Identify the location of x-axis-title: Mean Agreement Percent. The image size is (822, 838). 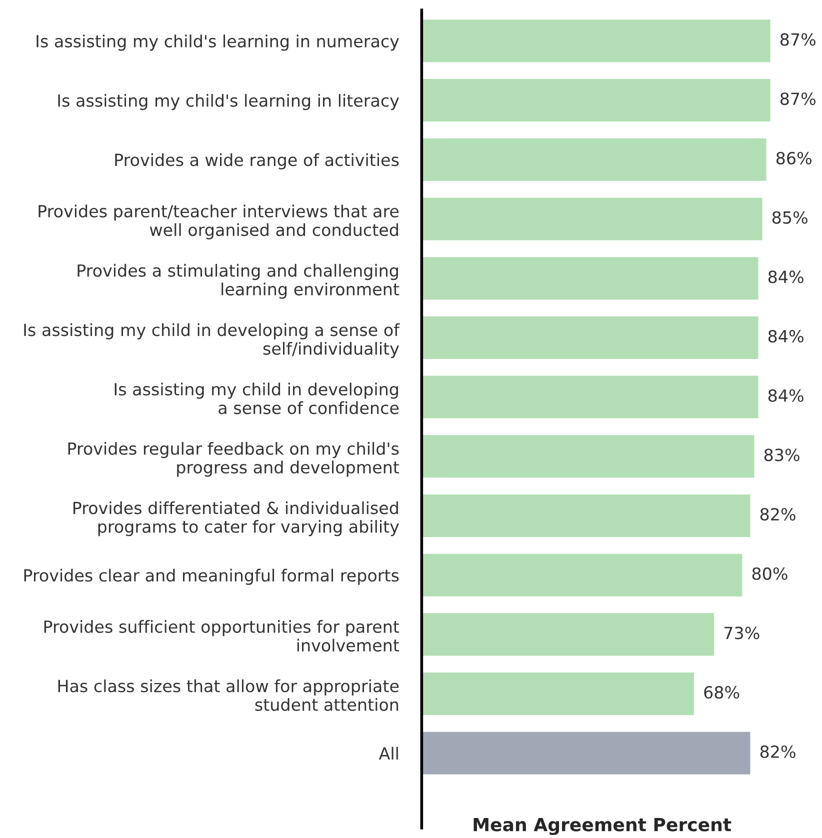
(603, 827).